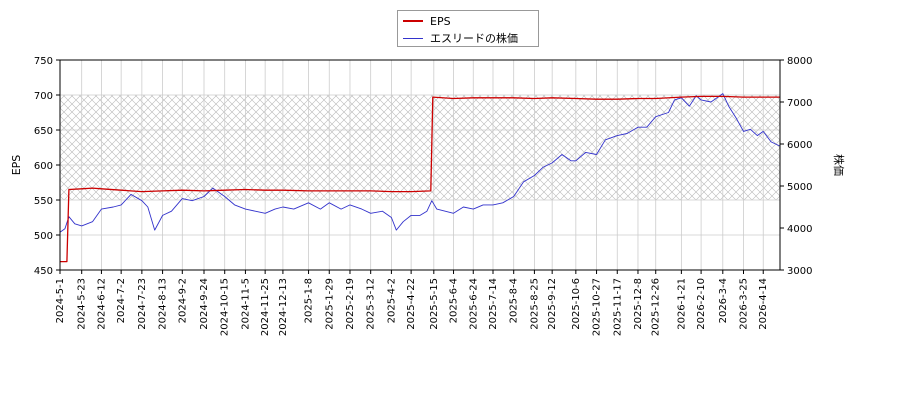  Describe the element at coordinates (329, 304) in the screenshot. I see `x-tick-label: 2025-1-29` at that location.